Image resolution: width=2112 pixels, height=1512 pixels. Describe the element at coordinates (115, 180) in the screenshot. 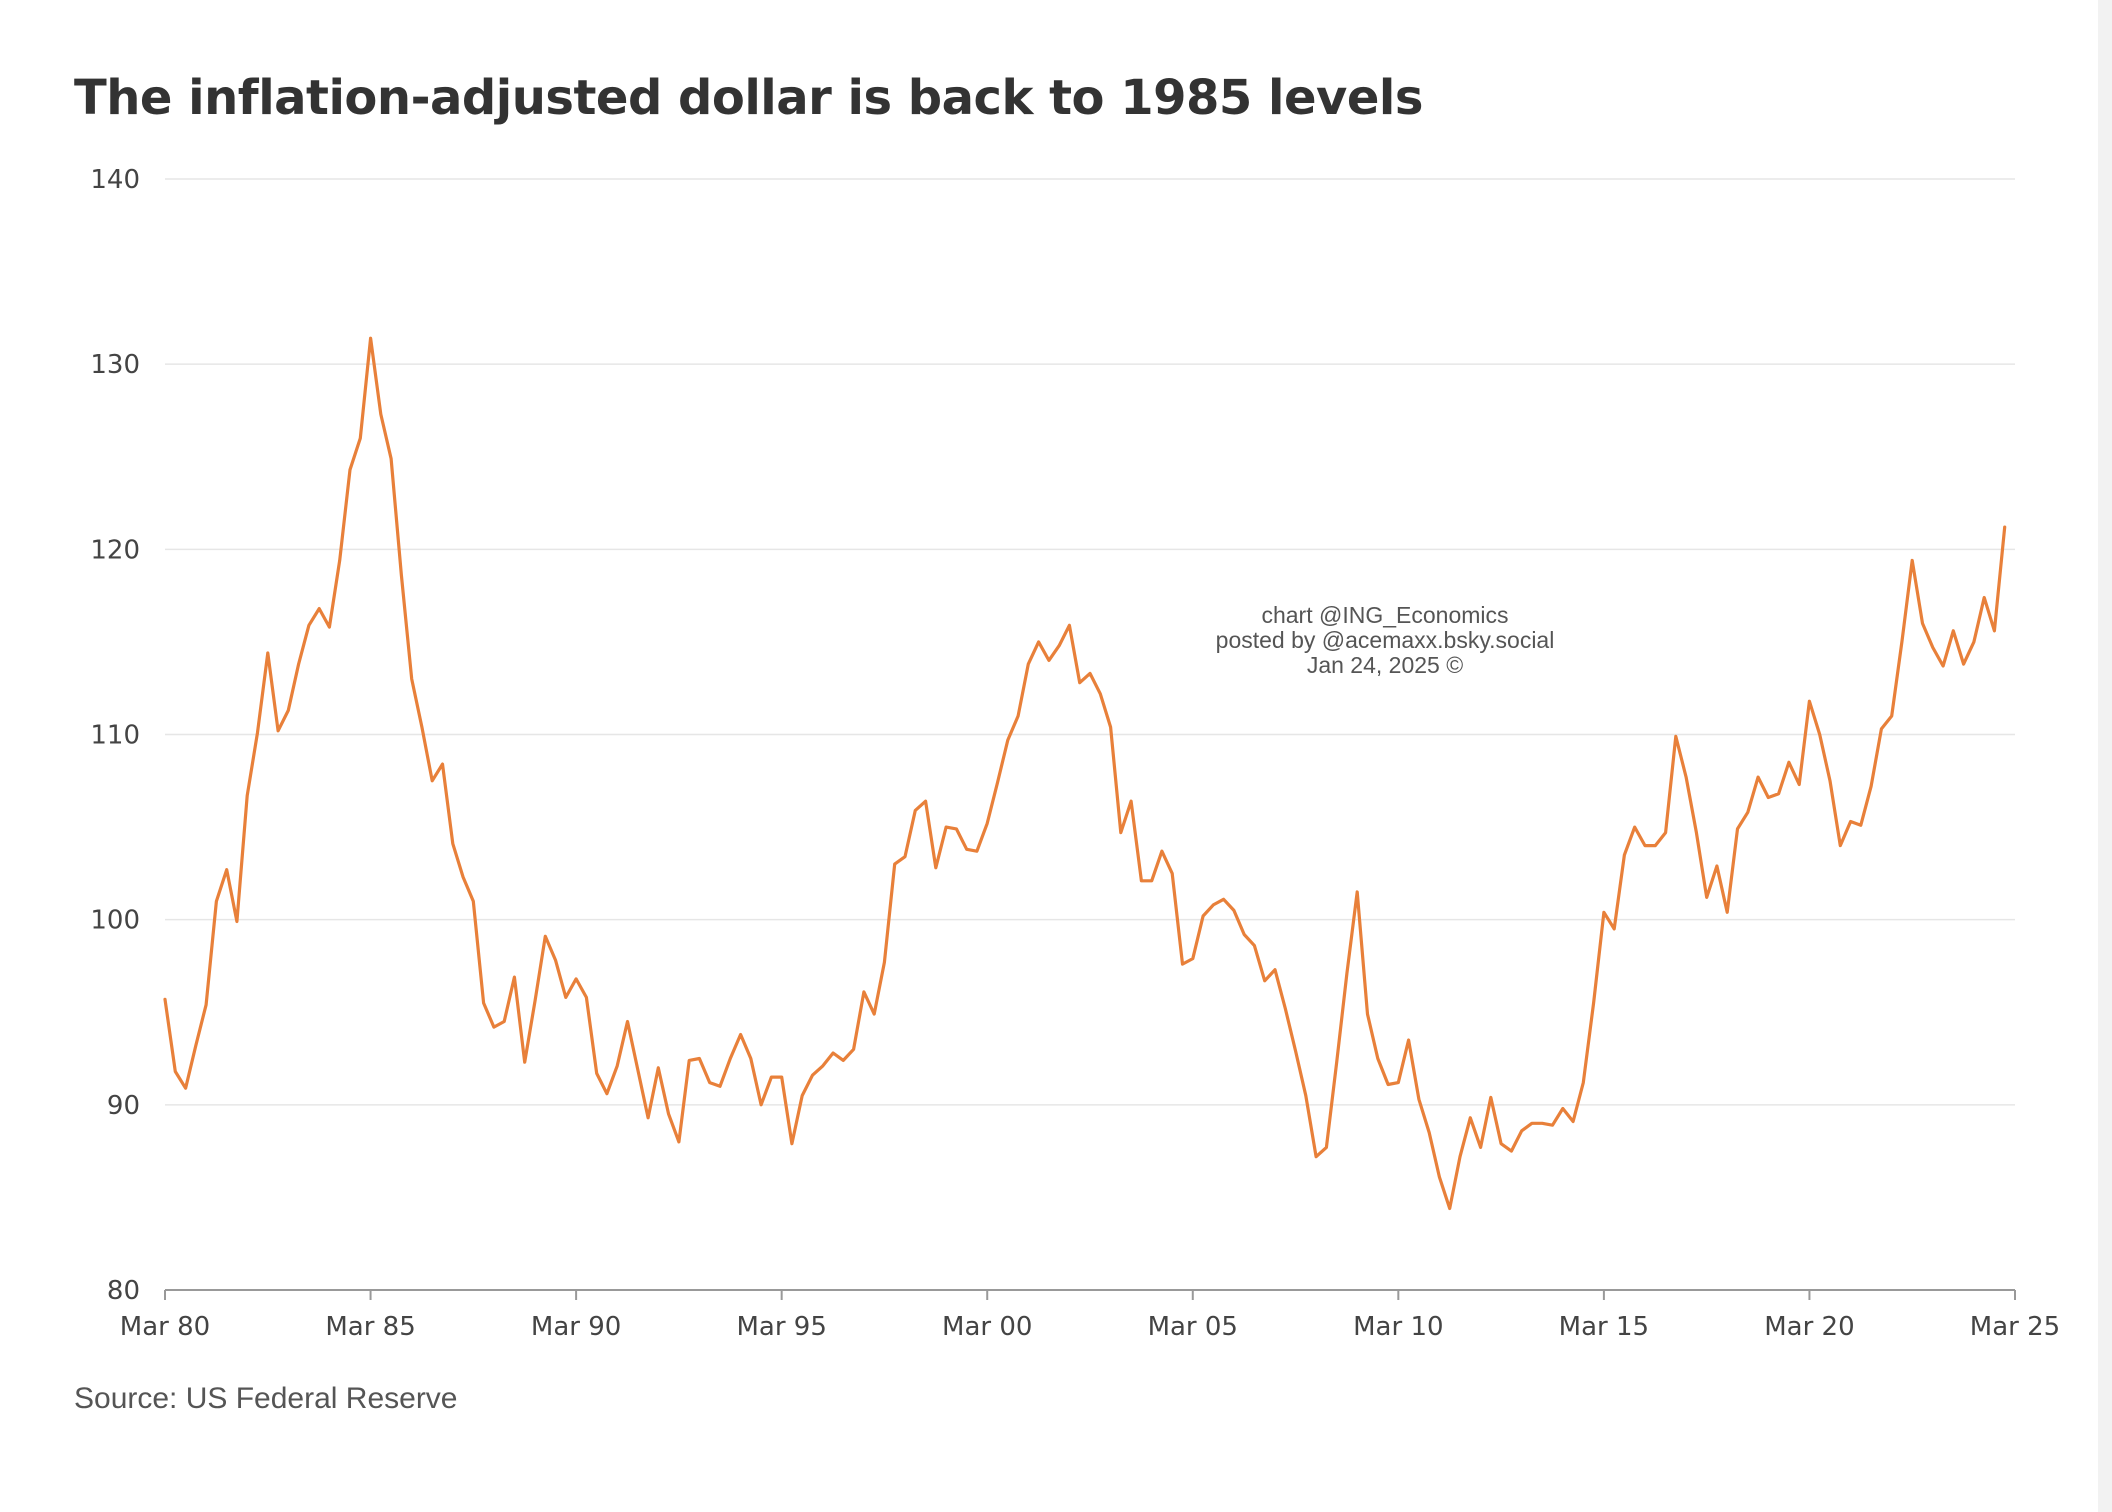

I see `y-tick-label: 140` at that location.